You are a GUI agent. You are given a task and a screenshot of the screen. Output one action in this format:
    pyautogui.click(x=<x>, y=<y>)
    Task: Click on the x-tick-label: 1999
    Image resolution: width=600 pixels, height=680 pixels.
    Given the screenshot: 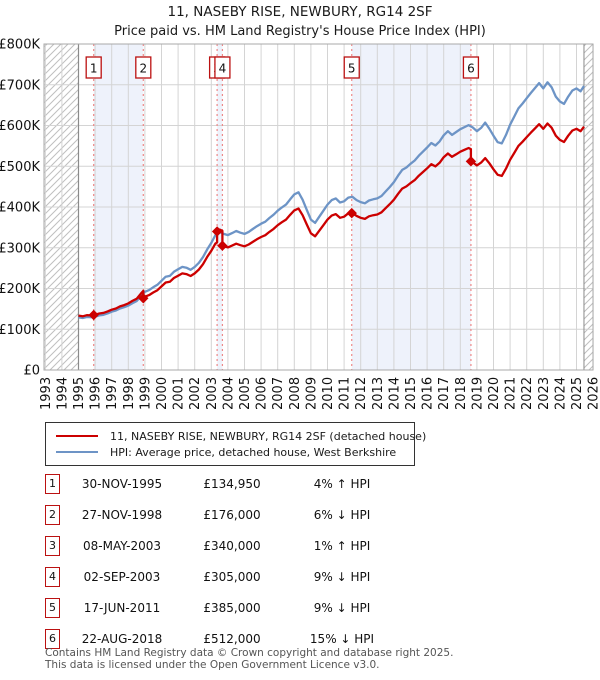 What is the action you would take?
    pyautogui.click(x=145, y=393)
    